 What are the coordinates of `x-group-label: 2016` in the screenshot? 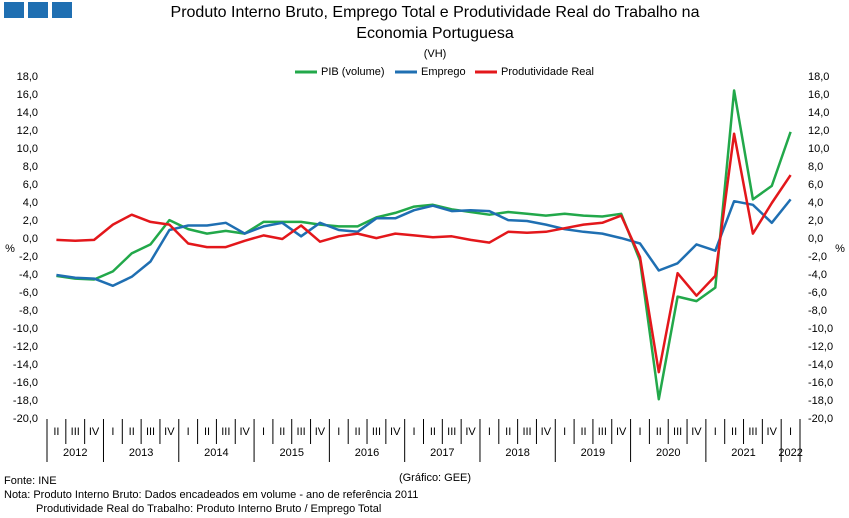 It's located at (367, 453).